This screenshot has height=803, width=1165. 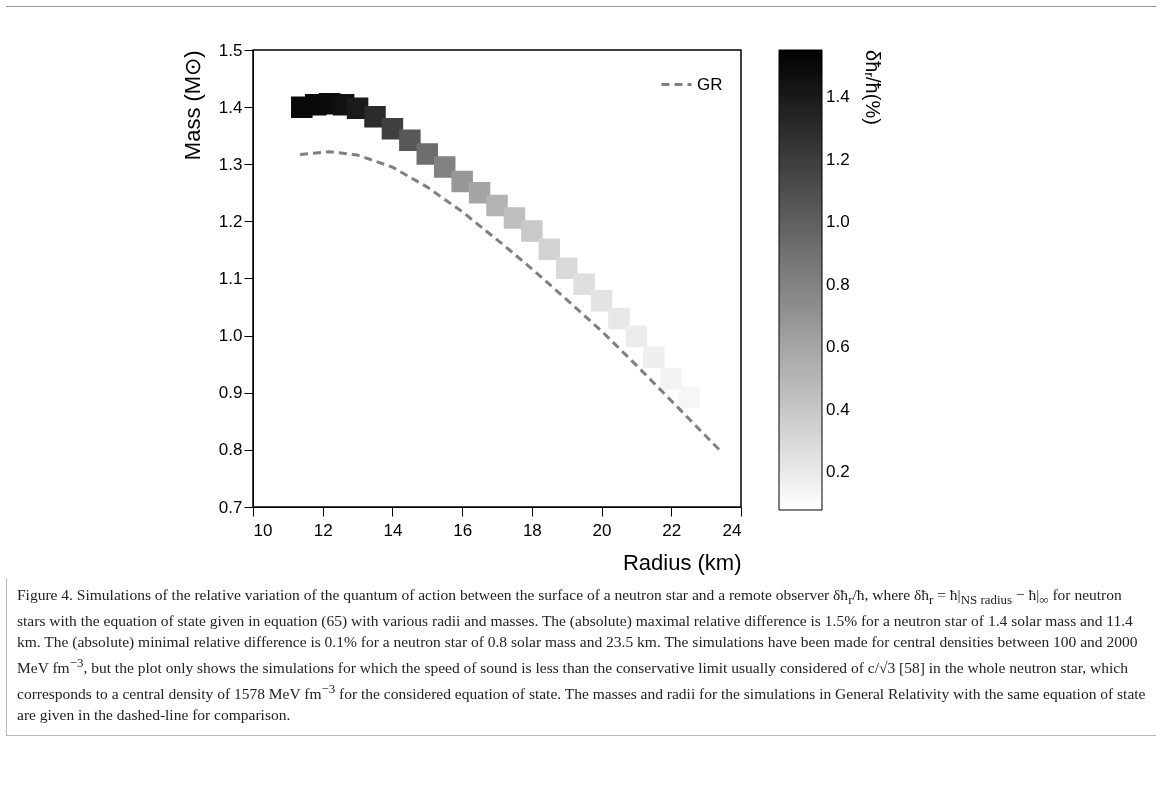 What do you see at coordinates (838, 347) in the screenshot?
I see `color-bar-label: 0.6` at bounding box center [838, 347].